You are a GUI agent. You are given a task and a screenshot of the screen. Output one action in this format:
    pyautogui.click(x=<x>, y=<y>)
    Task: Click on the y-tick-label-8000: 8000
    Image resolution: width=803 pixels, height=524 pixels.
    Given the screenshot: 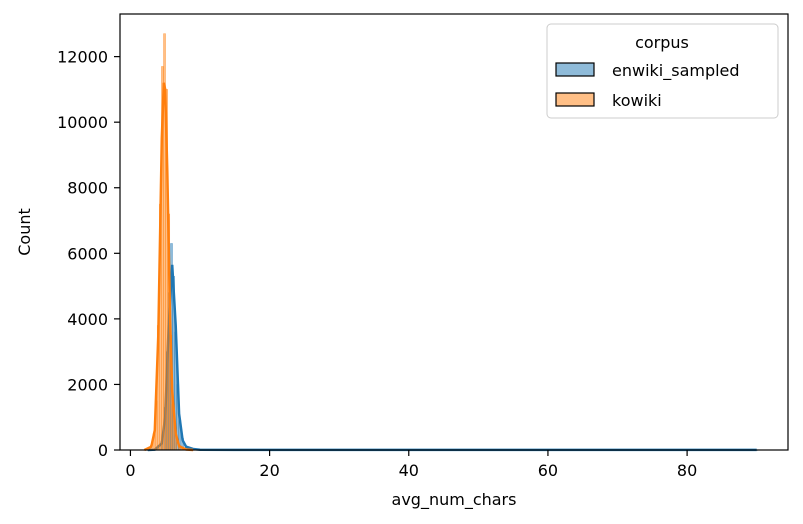 What is the action you would take?
    pyautogui.click(x=87, y=188)
    